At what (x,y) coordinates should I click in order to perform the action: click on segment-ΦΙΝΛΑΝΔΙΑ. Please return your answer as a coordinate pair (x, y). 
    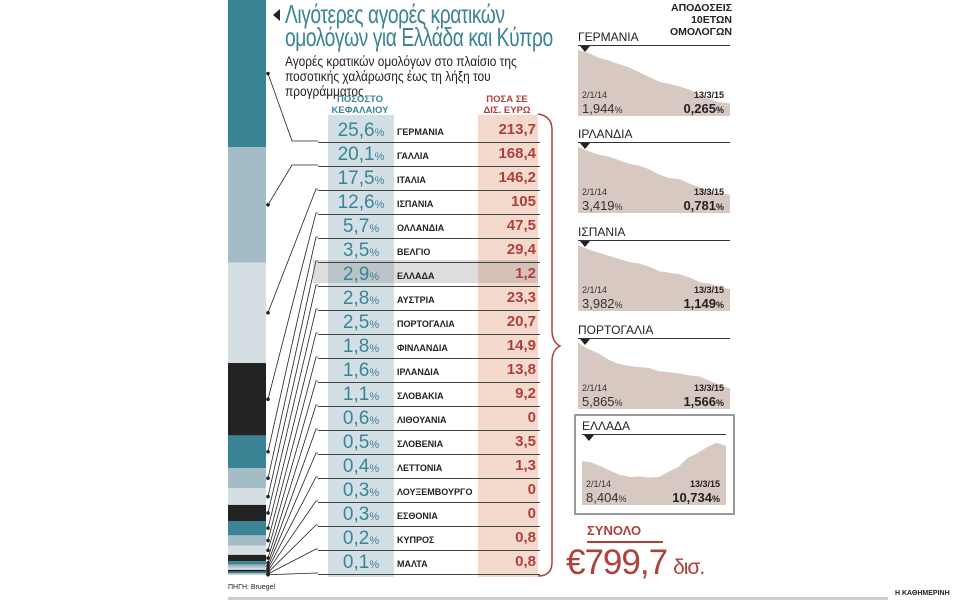
    Looking at the image, I should click on (247, 540).